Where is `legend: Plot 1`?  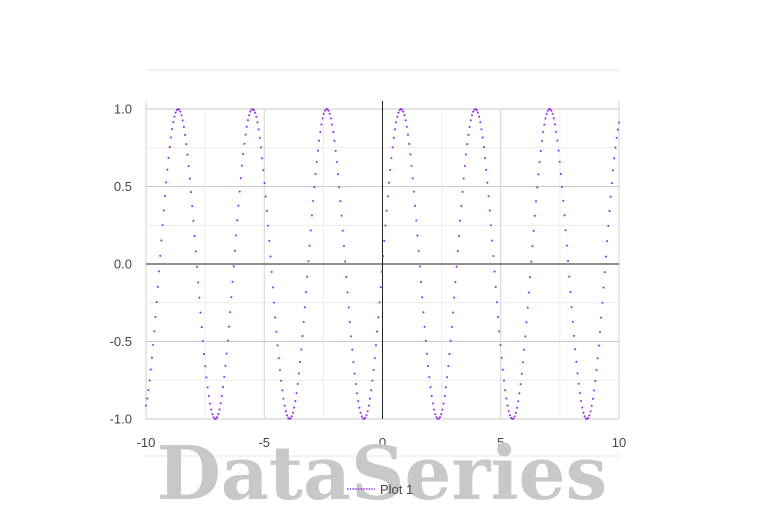
legend: Plot 1 is located at coordinates (380, 489).